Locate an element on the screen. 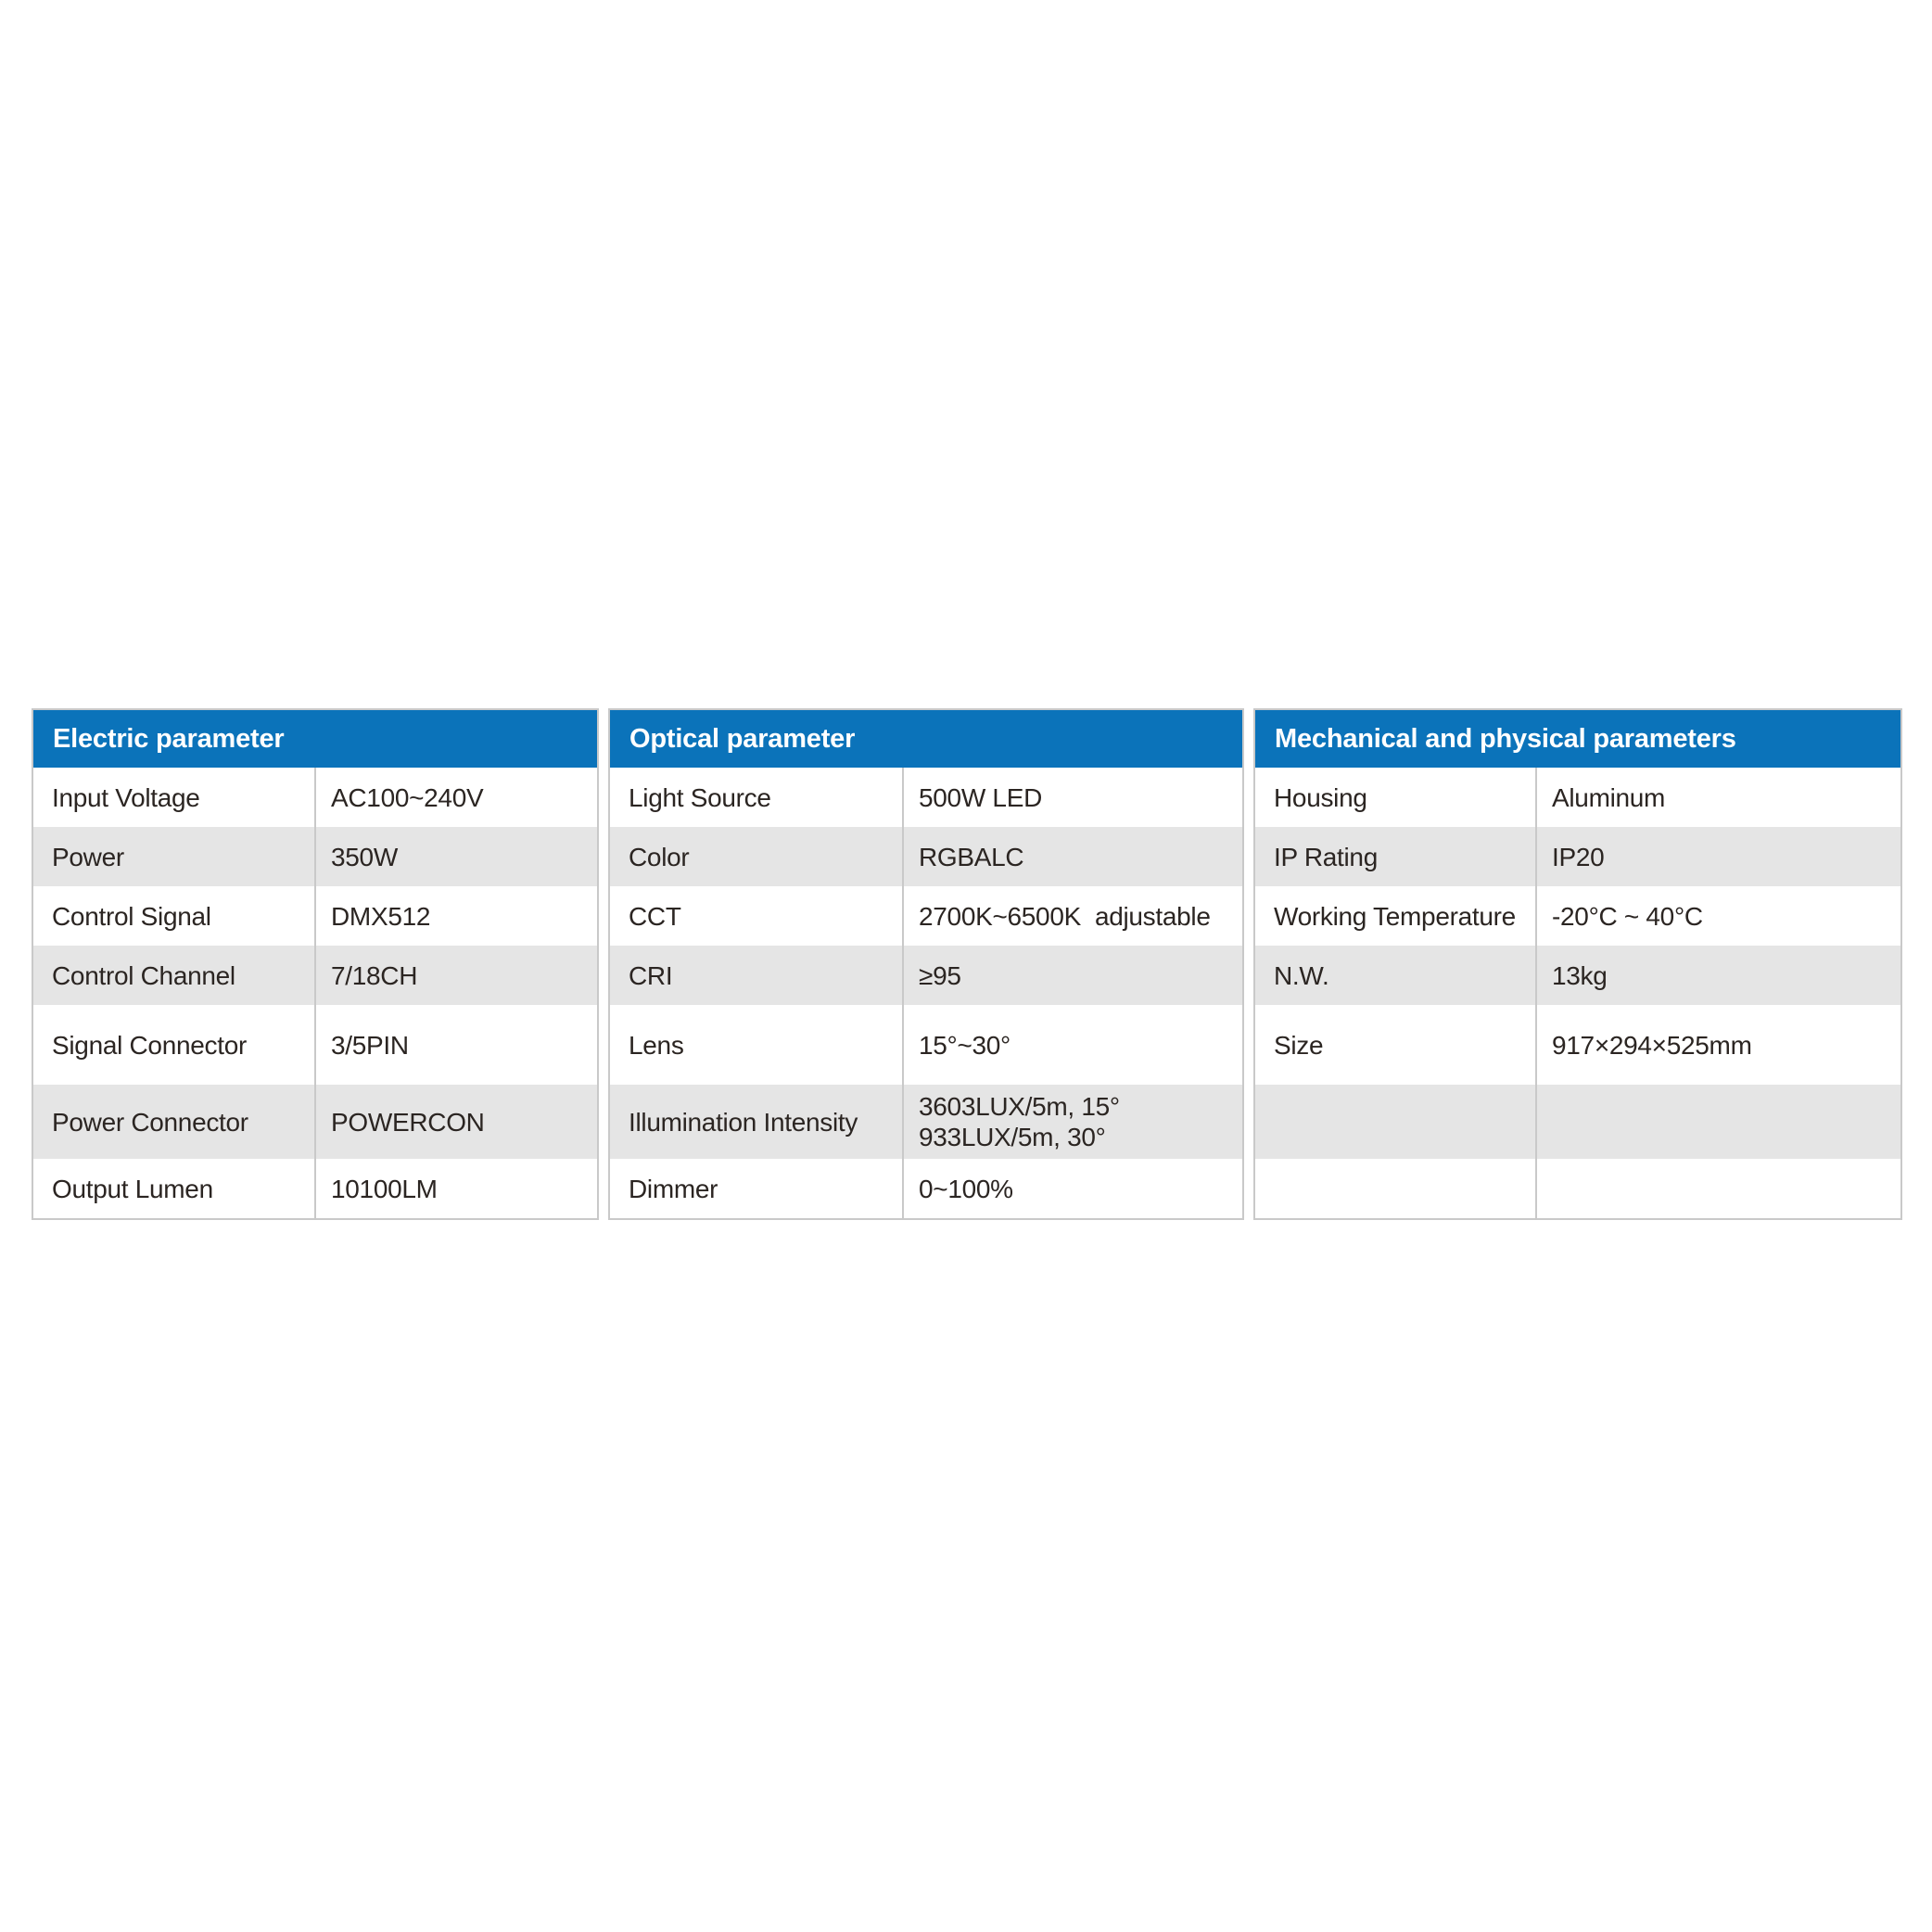  row-value: ≥95 is located at coordinates (1072, 975).